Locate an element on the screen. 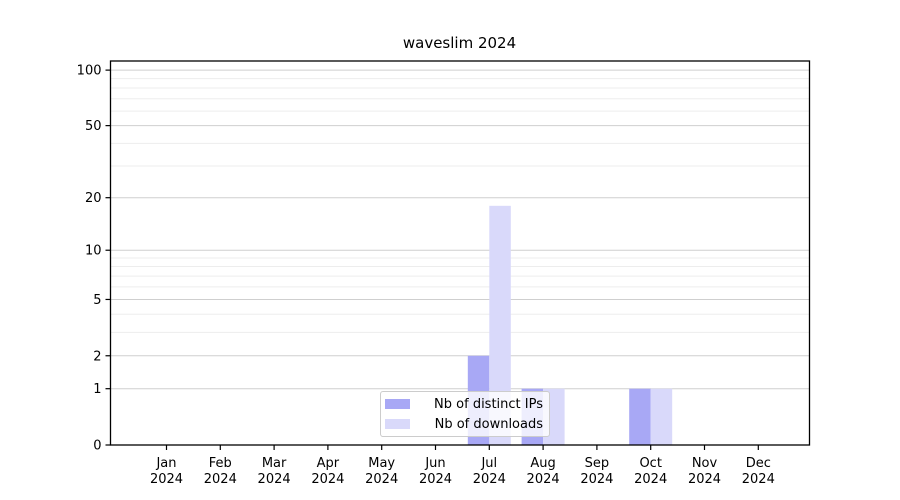 The width and height of the screenshot is (900, 500). x-tick-label-year-jan: 2024 is located at coordinates (166, 479).